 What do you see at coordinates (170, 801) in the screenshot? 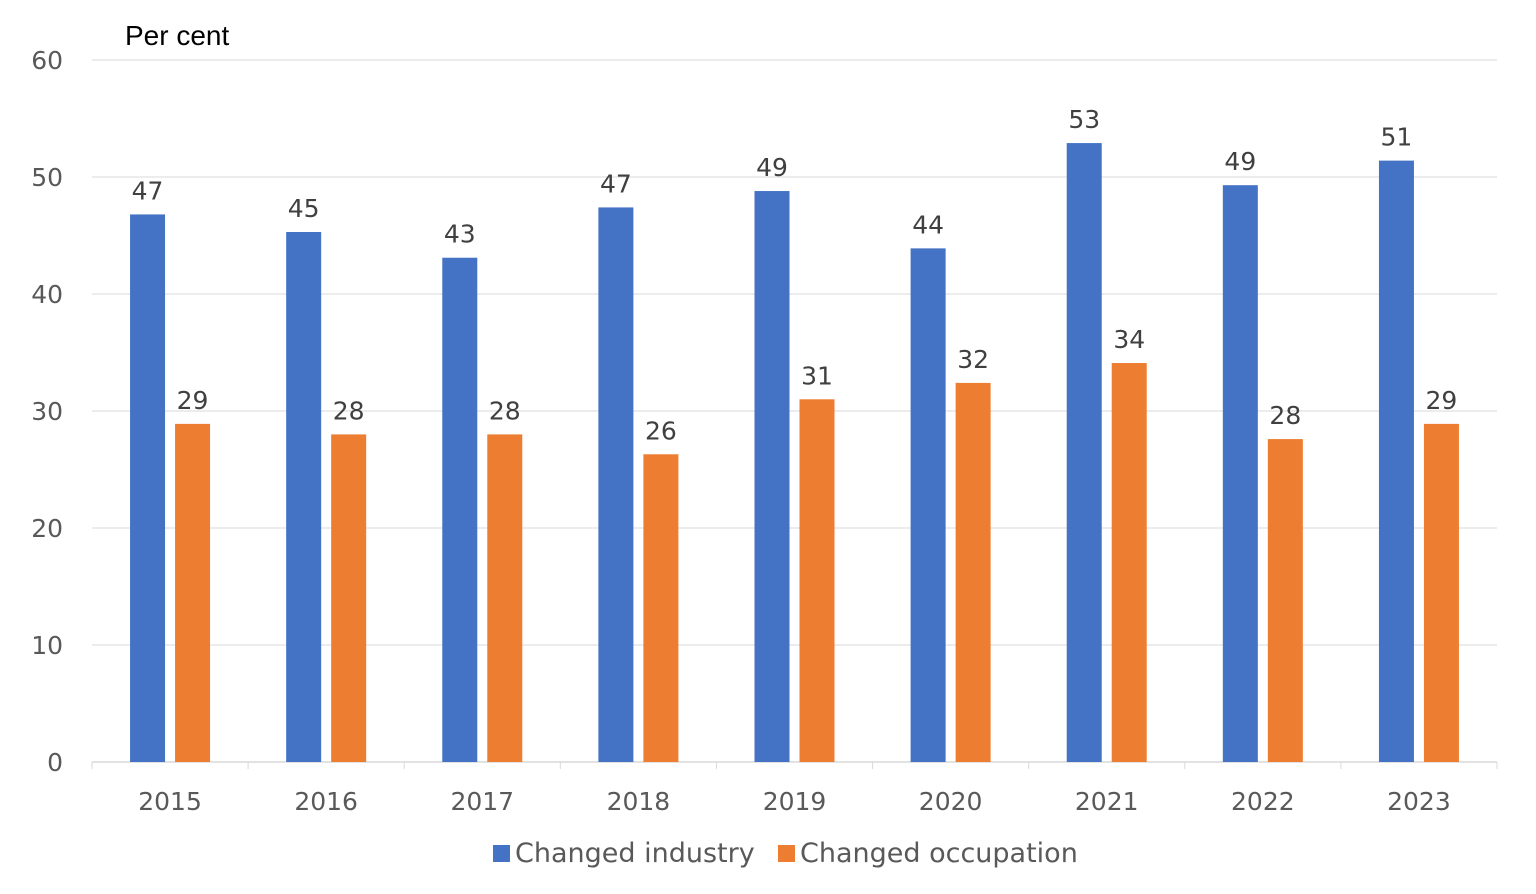
I see `x-tick-label: 2015` at bounding box center [170, 801].